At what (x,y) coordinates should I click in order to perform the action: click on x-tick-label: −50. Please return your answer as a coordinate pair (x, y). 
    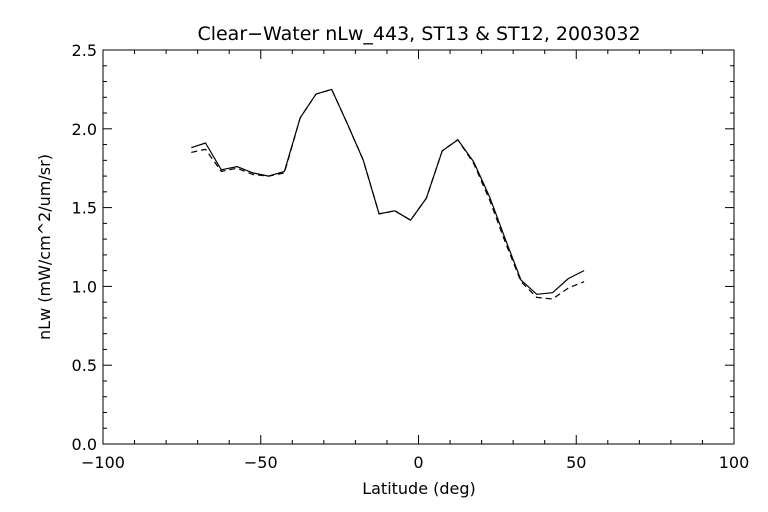
    Looking at the image, I should click on (261, 462).